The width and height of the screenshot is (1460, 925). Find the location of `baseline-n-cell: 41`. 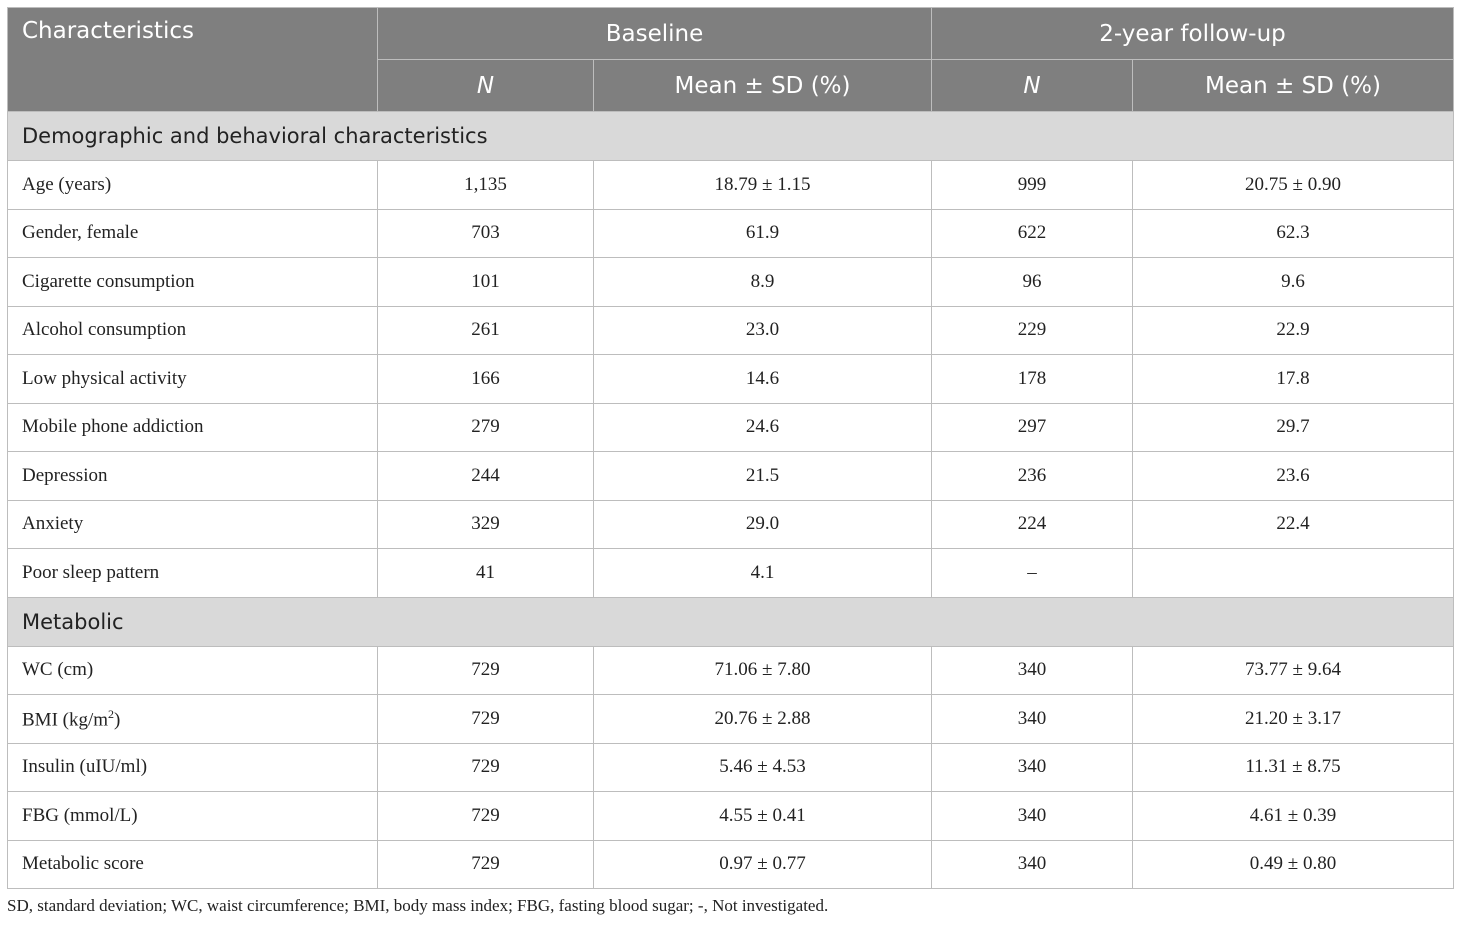

baseline-n-cell: 41 is located at coordinates (485, 573).